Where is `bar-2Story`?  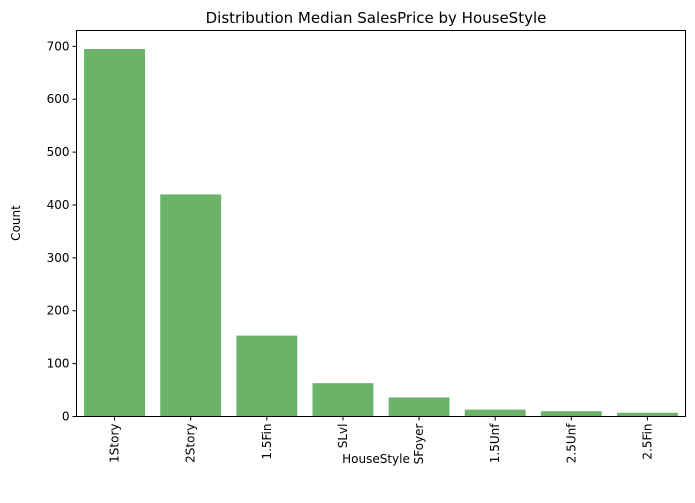 bar-2Story is located at coordinates (191, 305).